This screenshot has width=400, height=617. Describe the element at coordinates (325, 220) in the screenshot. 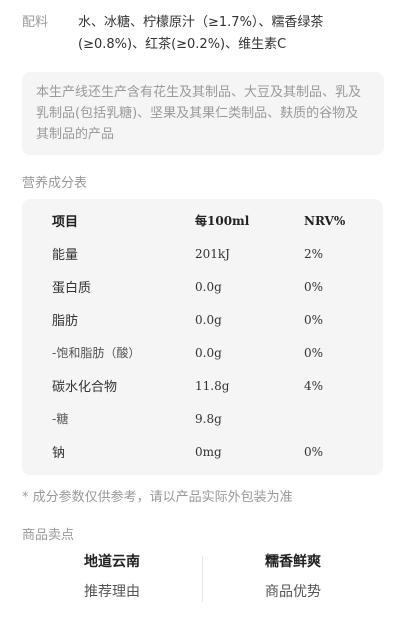

I see `header-nrv: NRV%` at that location.